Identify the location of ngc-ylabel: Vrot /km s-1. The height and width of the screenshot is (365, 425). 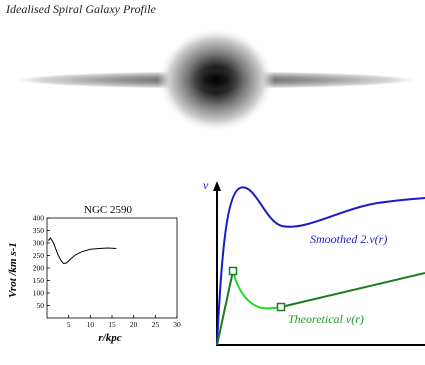
(13, 270).